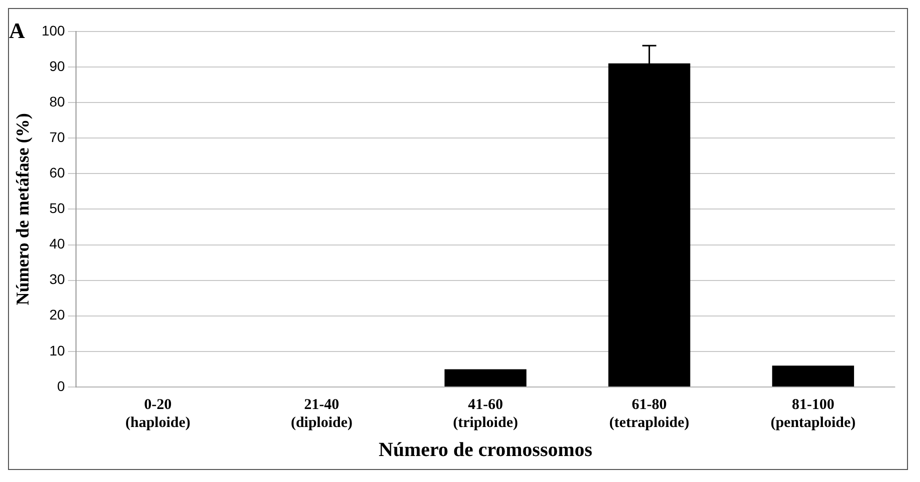 The width and height of the screenshot is (920, 482). Describe the element at coordinates (22, 209) in the screenshot. I see `y-axis-title: Número de metáfase (%)` at that location.